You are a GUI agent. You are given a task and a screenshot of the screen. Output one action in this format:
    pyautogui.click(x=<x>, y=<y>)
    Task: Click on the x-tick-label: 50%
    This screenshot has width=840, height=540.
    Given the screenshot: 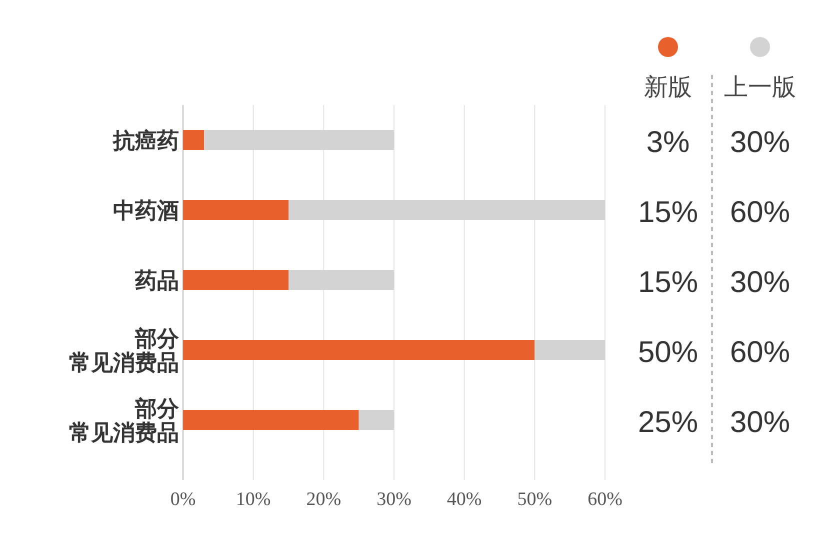 What is the action you would take?
    pyautogui.click(x=534, y=499)
    